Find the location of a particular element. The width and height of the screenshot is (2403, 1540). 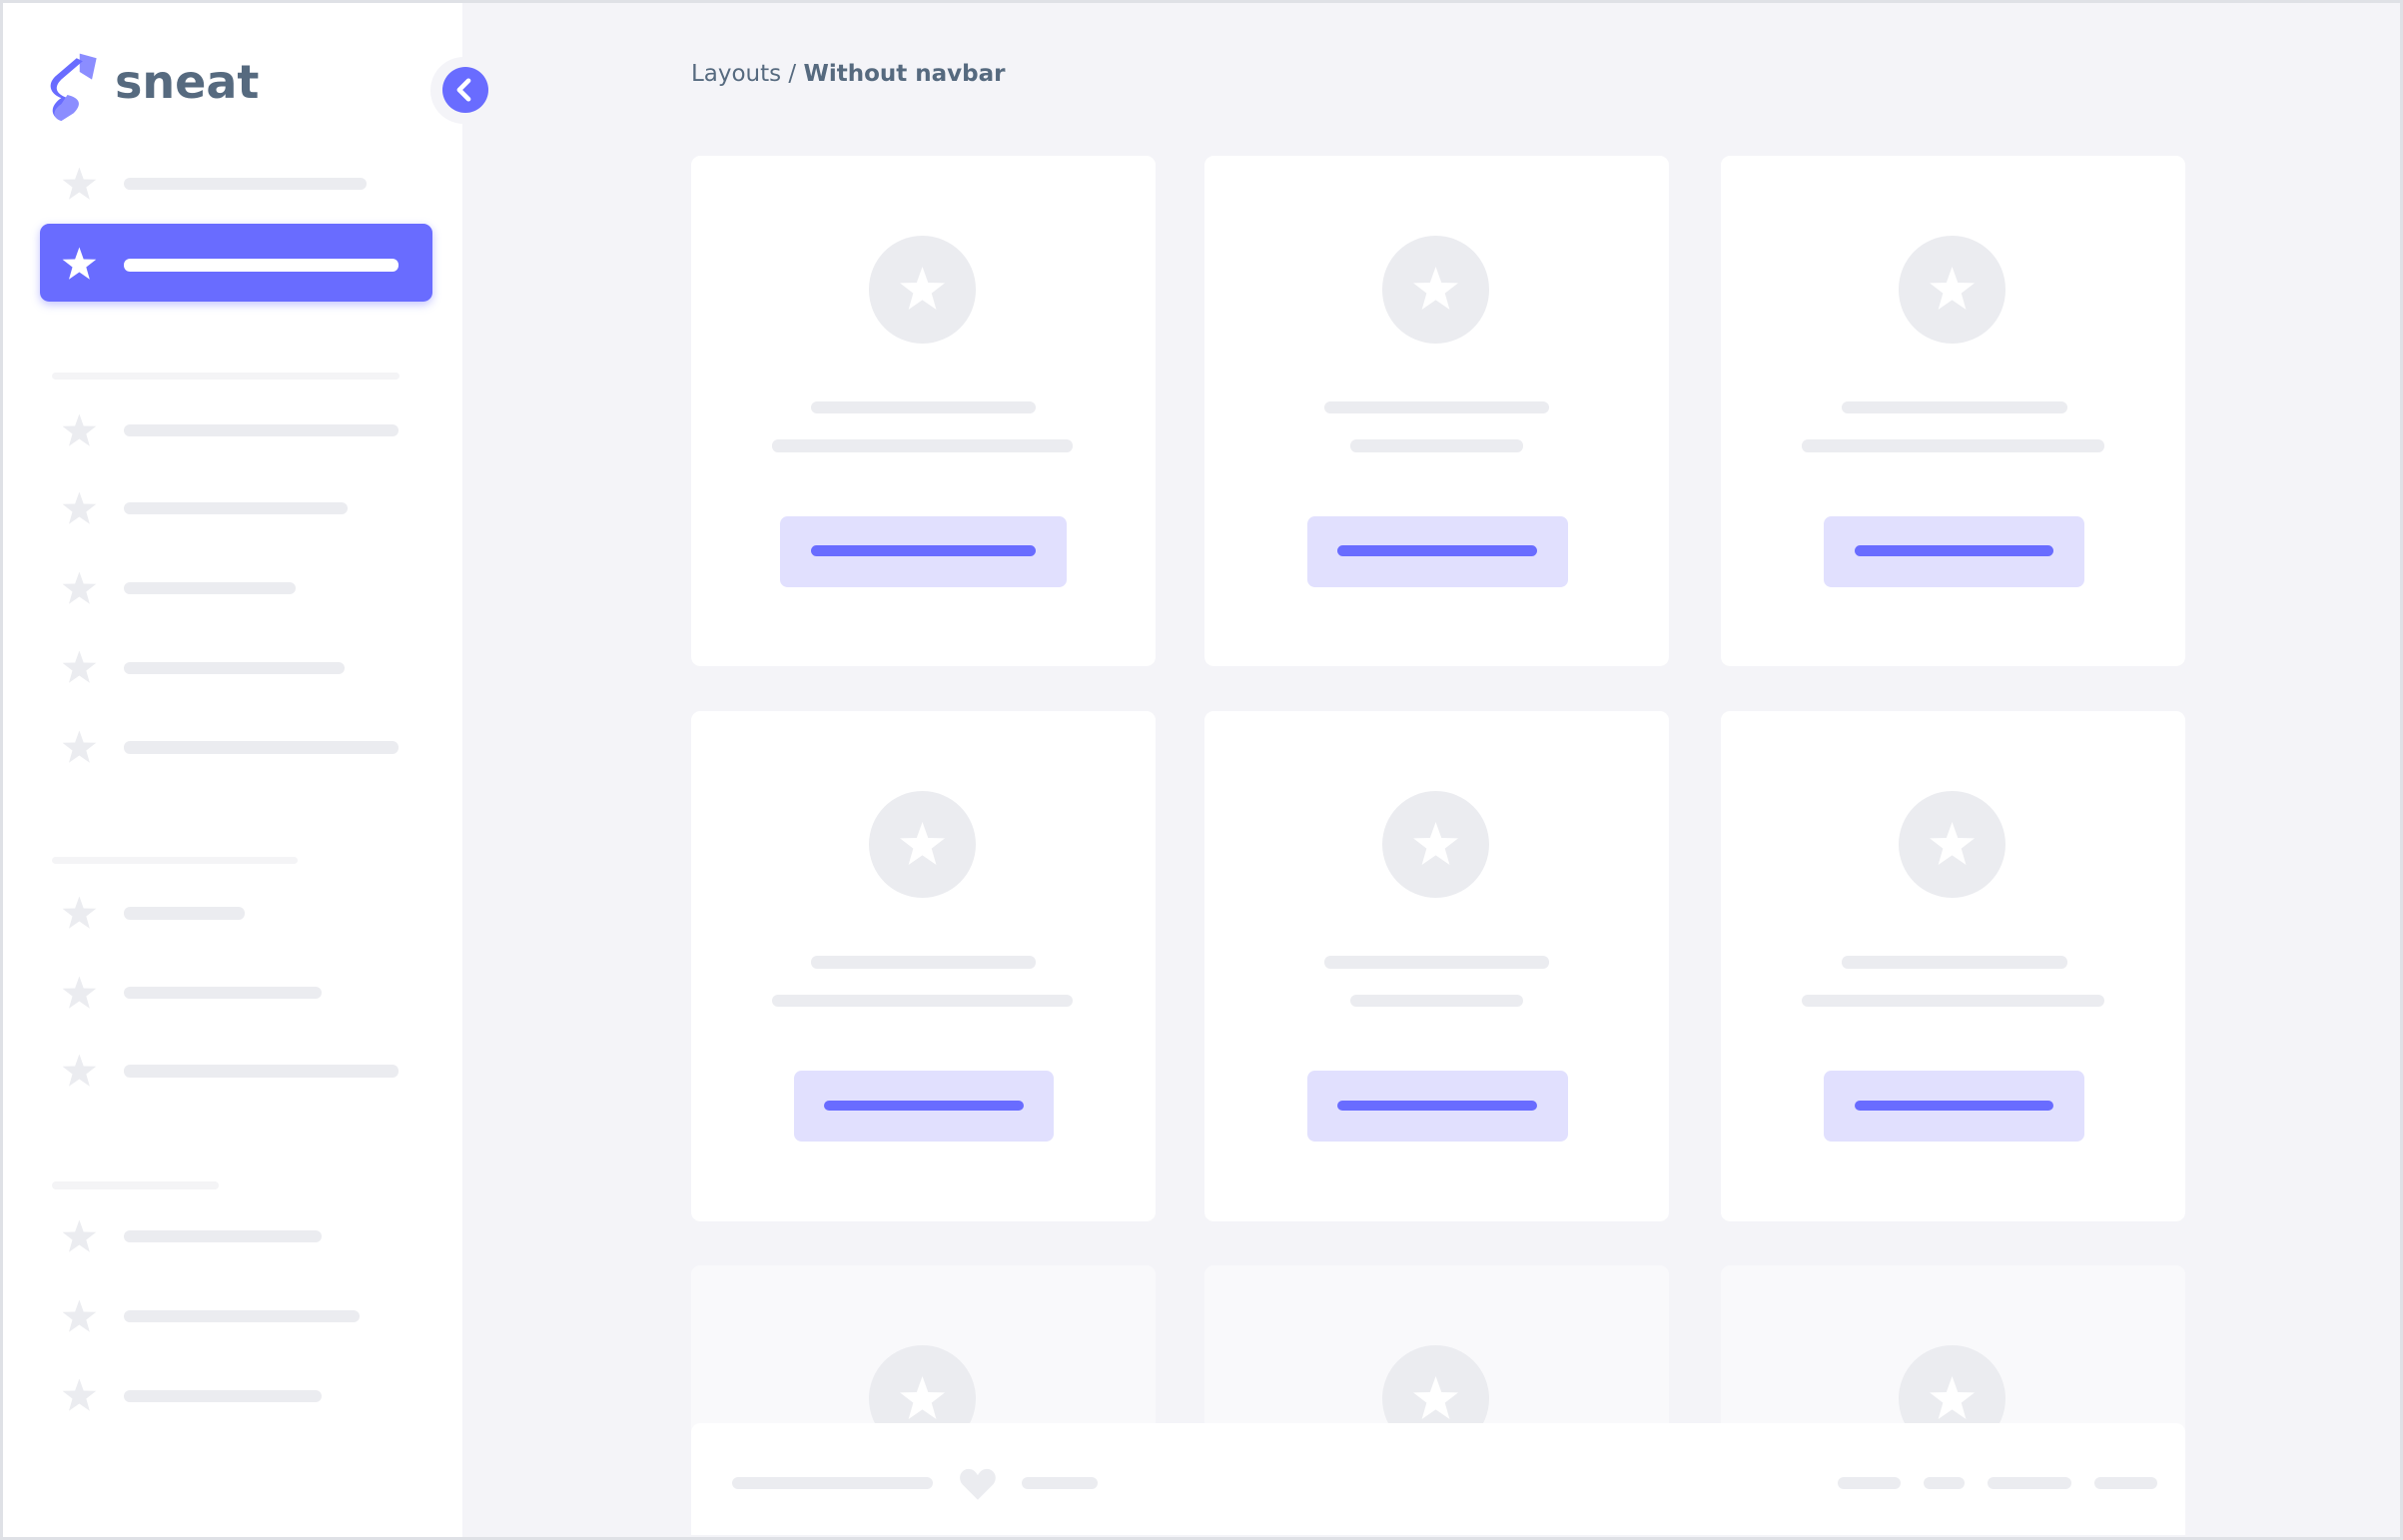

breadcrumb-parent: Layouts is located at coordinates (736, 74).